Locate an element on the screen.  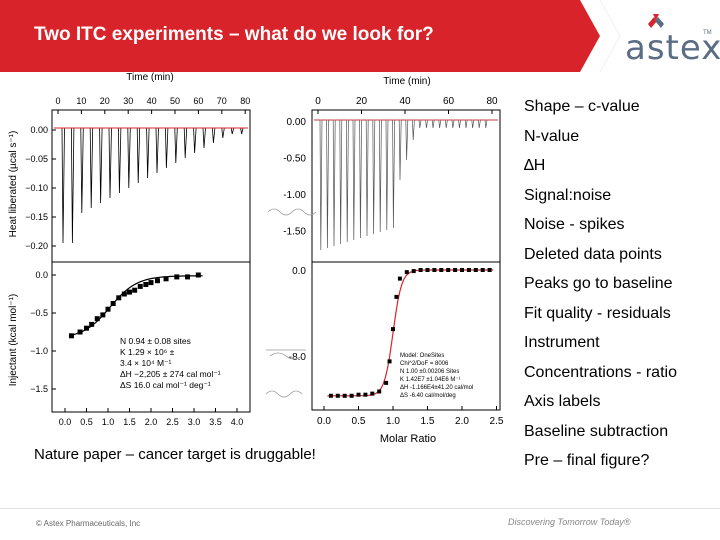
right-heat-trace is located at coordinates (406, 185).